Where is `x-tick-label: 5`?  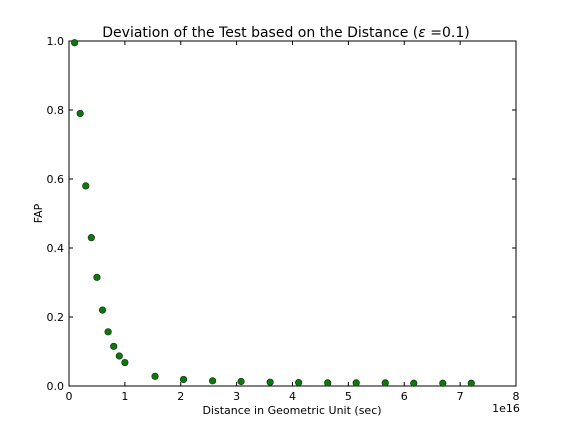 x-tick-label: 5 is located at coordinates (348, 396).